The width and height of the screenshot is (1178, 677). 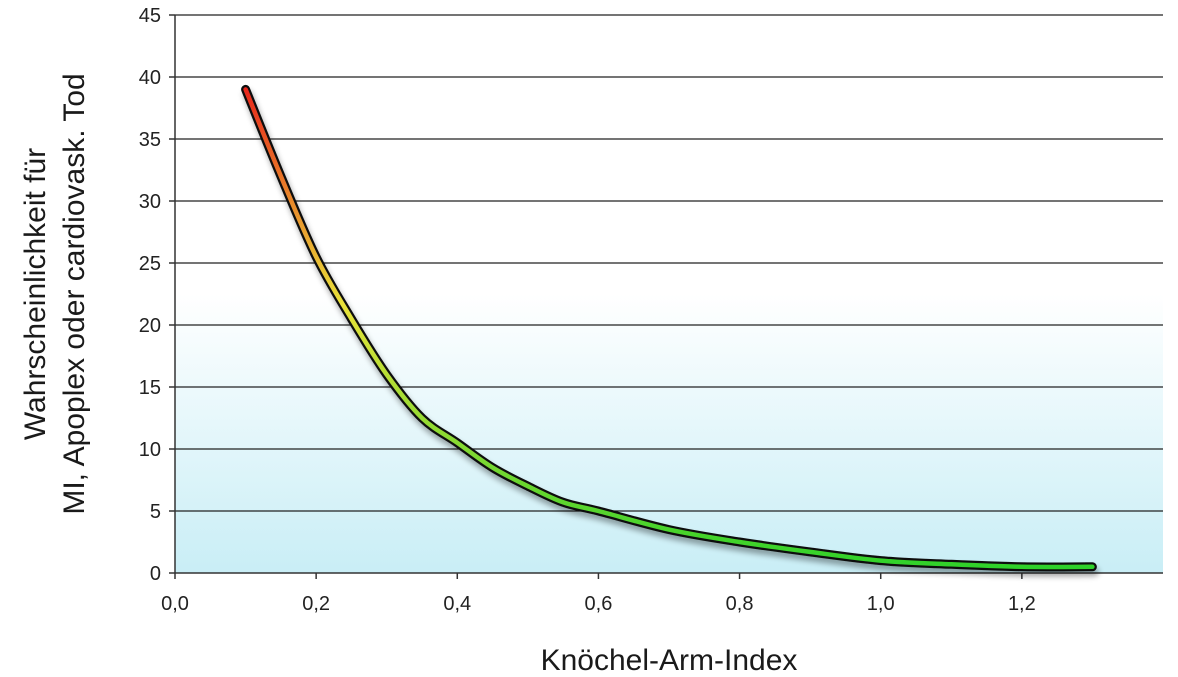 What do you see at coordinates (150, 16) in the screenshot?
I see `y-tick-label-9: 45` at bounding box center [150, 16].